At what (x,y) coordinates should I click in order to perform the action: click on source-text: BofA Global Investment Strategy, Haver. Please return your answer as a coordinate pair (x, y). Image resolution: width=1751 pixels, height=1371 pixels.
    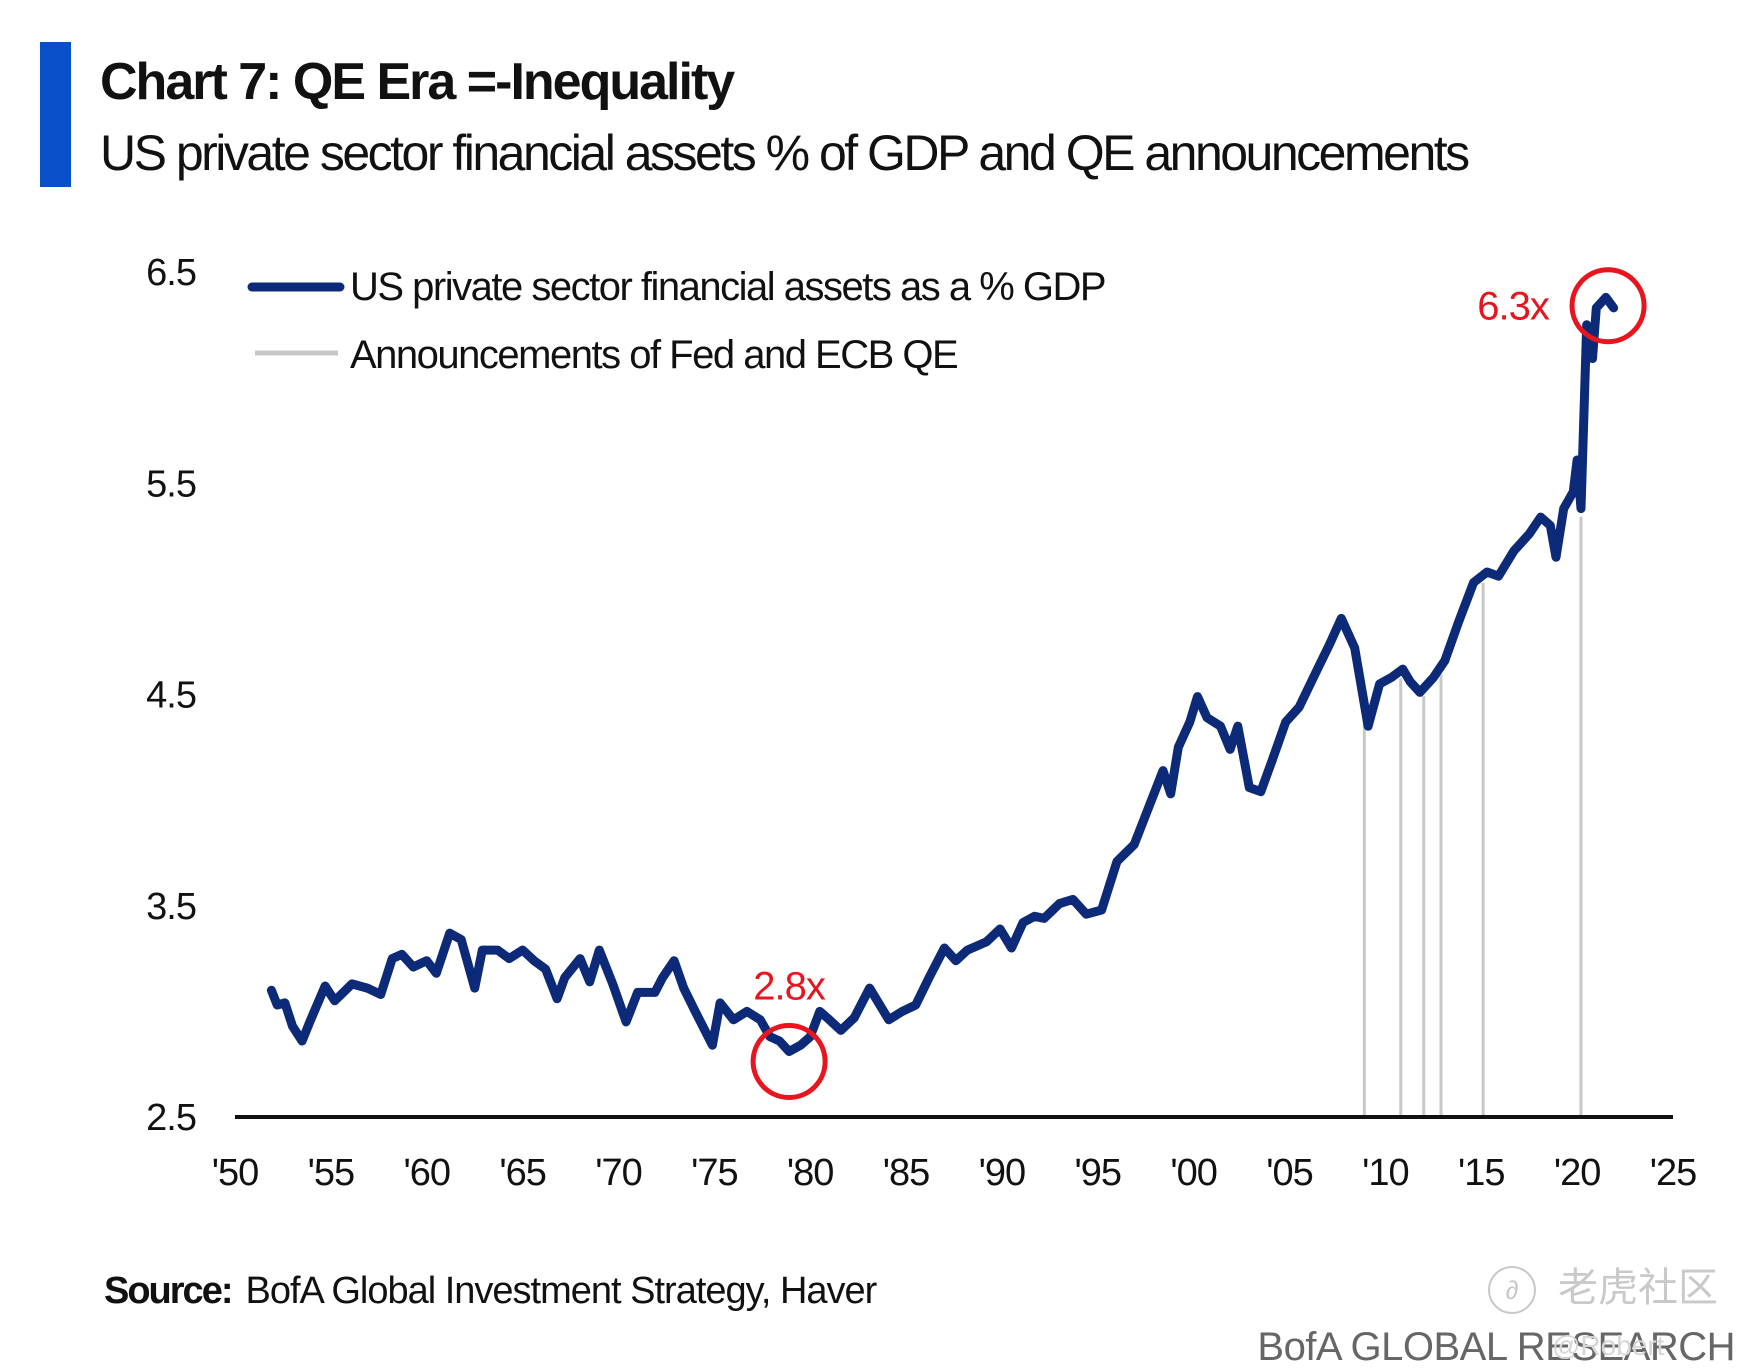
    Looking at the image, I should click on (561, 1291).